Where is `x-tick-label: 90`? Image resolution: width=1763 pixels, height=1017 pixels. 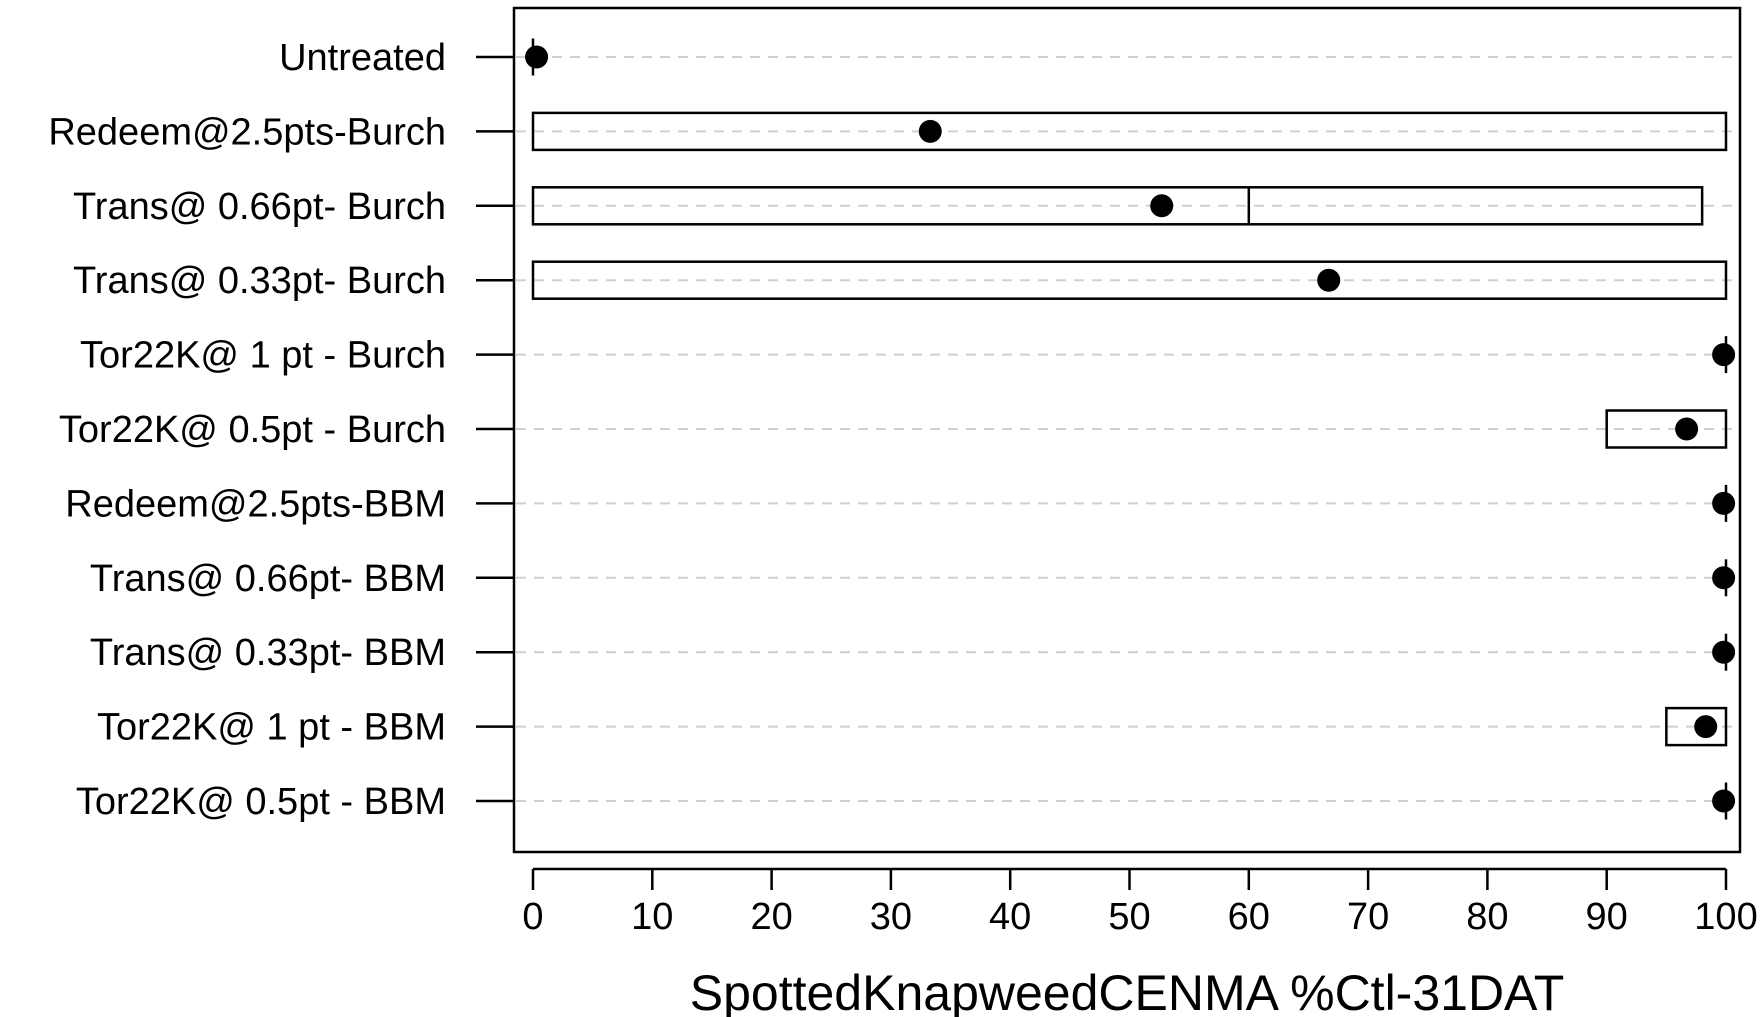 x-tick-label: 90 is located at coordinates (1607, 917).